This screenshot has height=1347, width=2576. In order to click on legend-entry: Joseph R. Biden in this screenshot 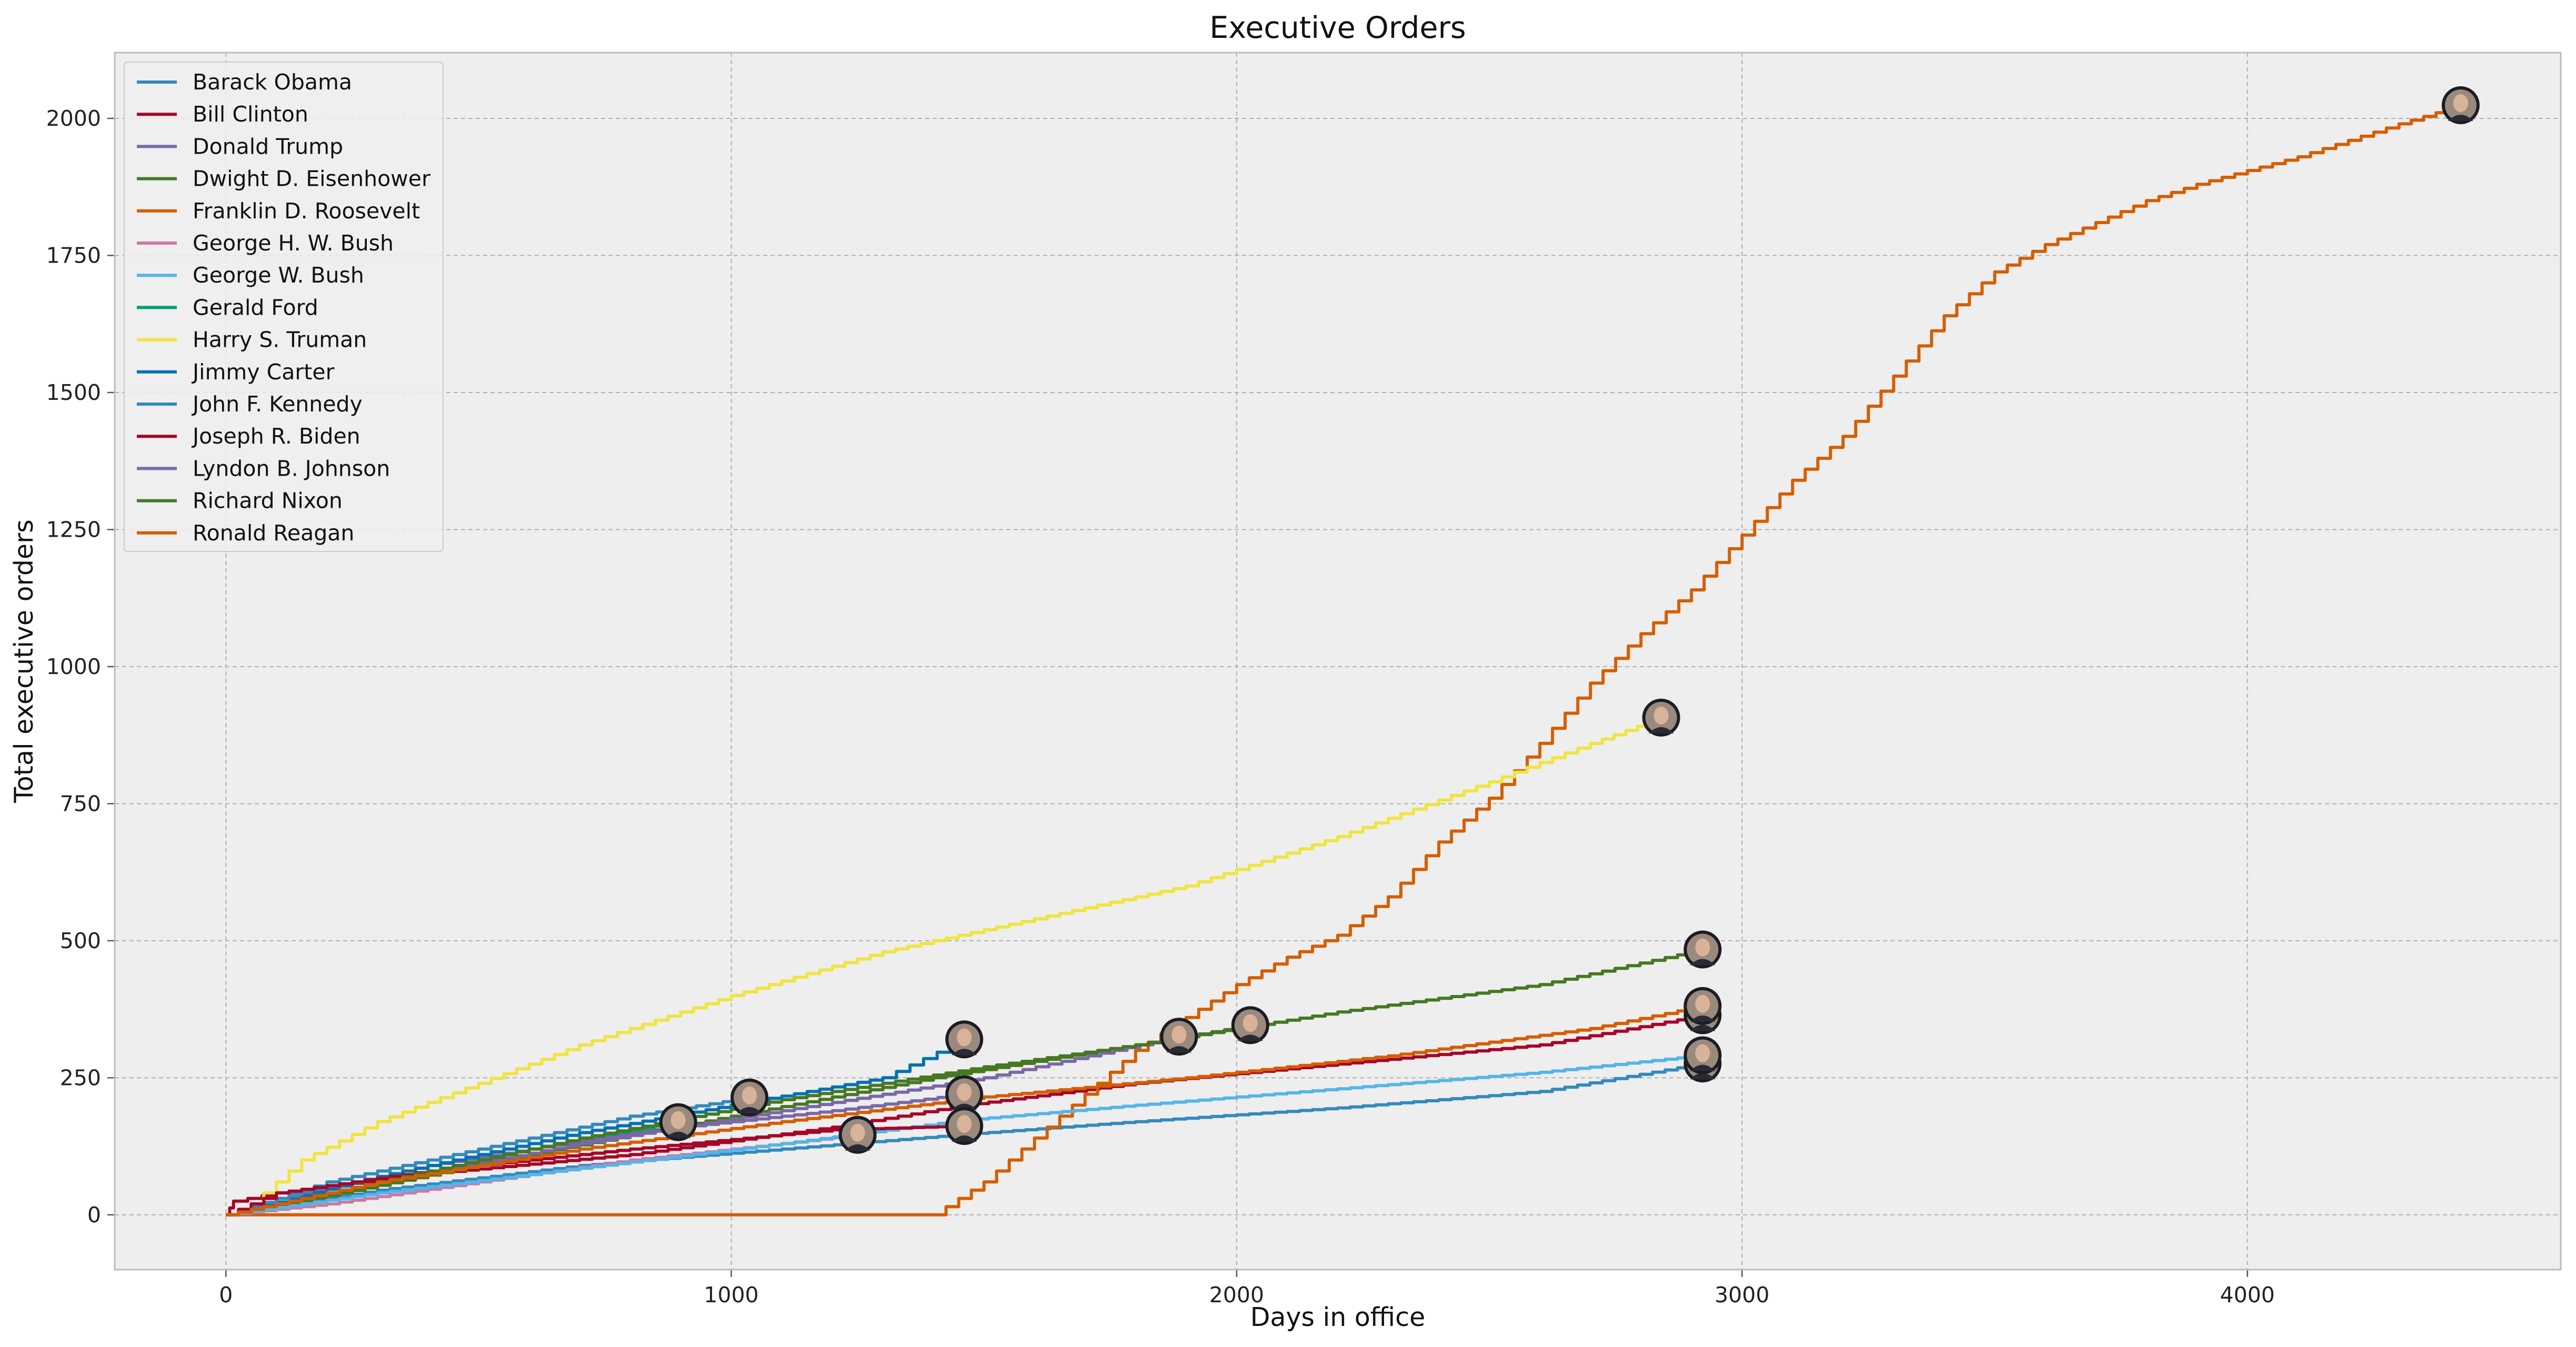, I will do `click(248, 436)`.